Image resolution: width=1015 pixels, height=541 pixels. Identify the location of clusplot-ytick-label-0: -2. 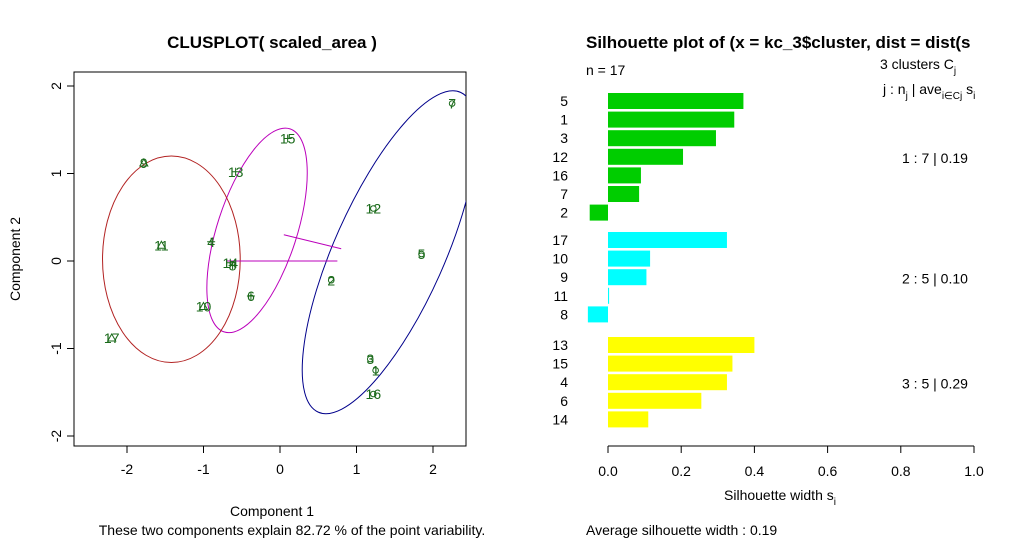
(56, 436).